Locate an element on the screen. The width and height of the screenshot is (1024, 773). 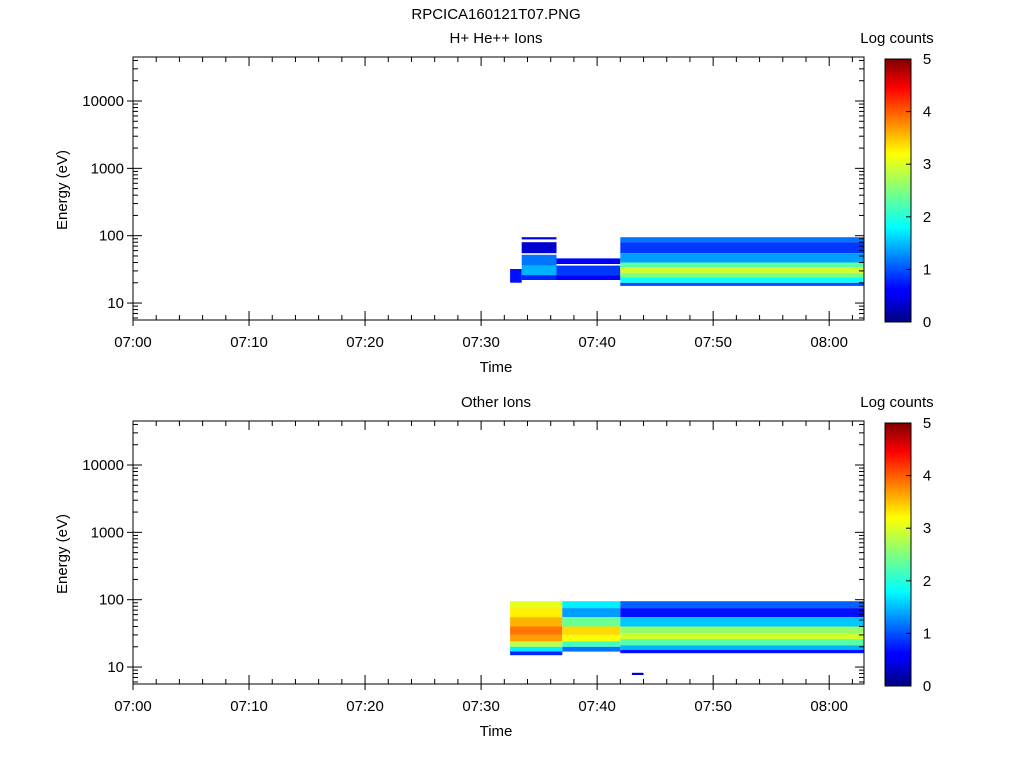
panel-title: Other Ions is located at coordinates (496, 402).